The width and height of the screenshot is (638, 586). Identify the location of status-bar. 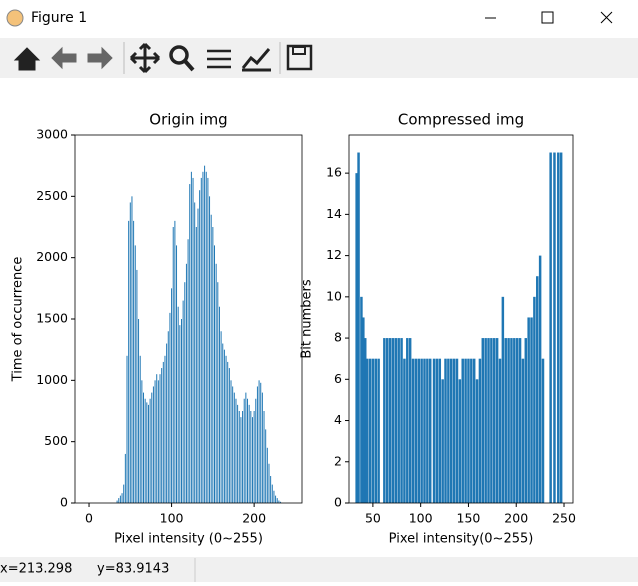
(319, 569).